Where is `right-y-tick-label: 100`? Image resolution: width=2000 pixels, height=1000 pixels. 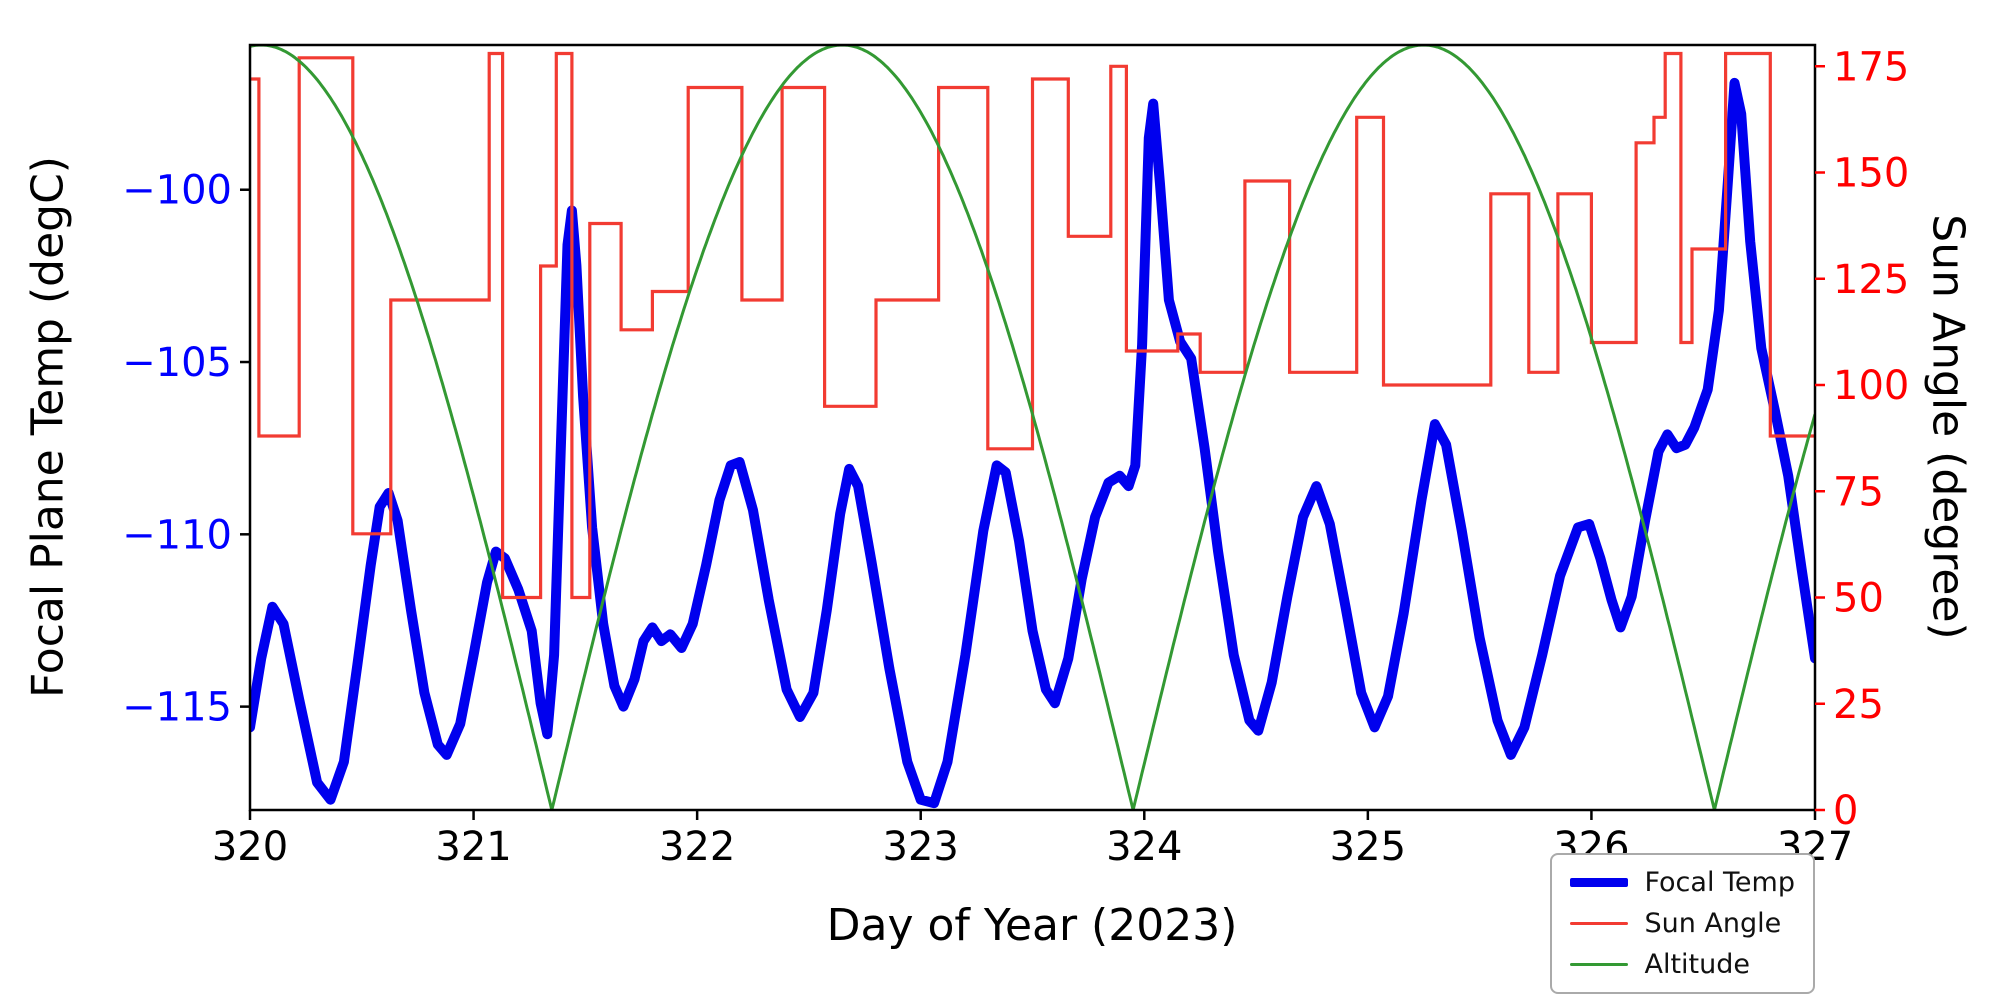
right-y-tick-label: 100 is located at coordinates (1871, 386).